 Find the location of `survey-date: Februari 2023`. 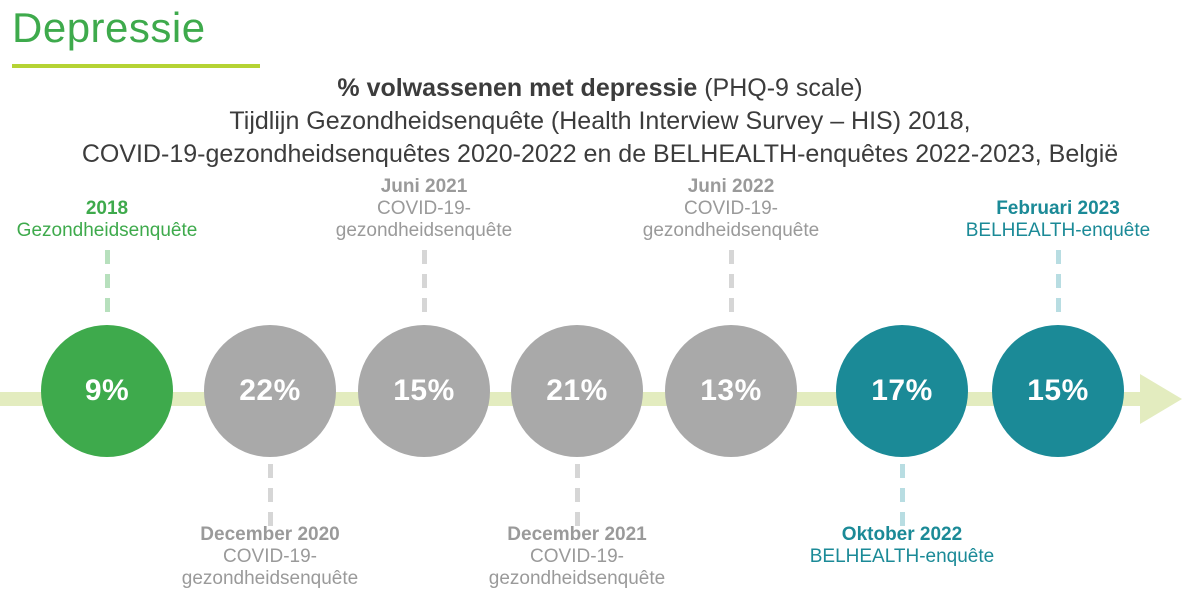

survey-date: Februari 2023 is located at coordinates (1058, 208).